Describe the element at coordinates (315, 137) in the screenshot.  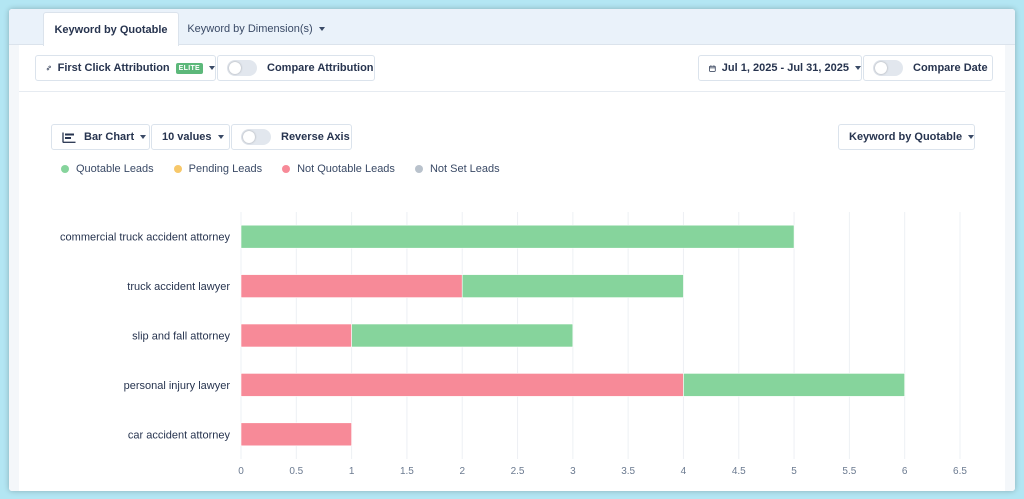
I see `reverse-axis-label: Reverse Axis` at that location.